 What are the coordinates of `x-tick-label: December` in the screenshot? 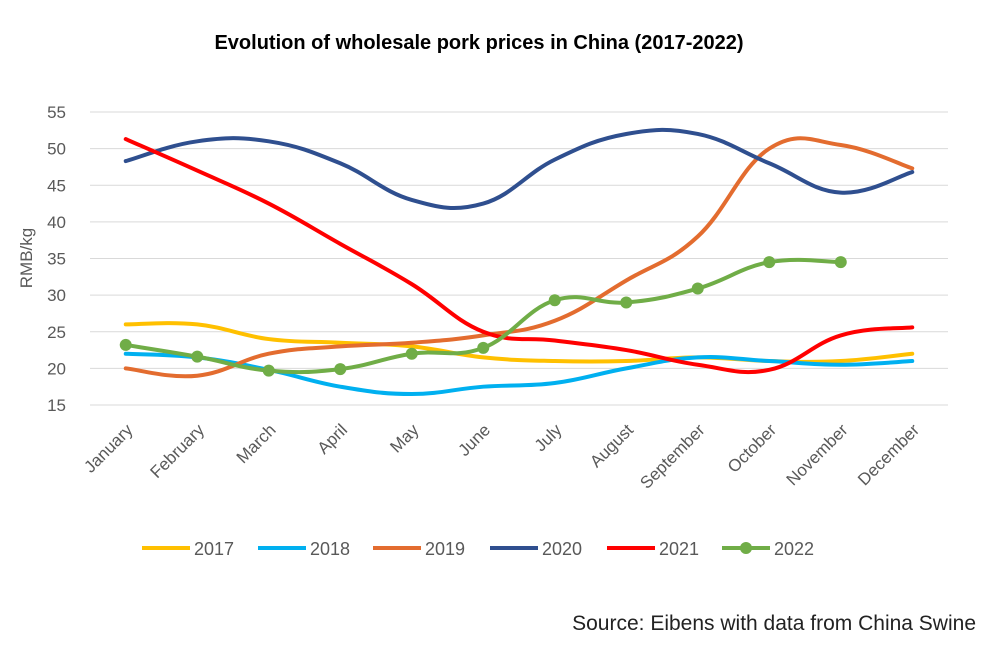 It's located at (888, 454).